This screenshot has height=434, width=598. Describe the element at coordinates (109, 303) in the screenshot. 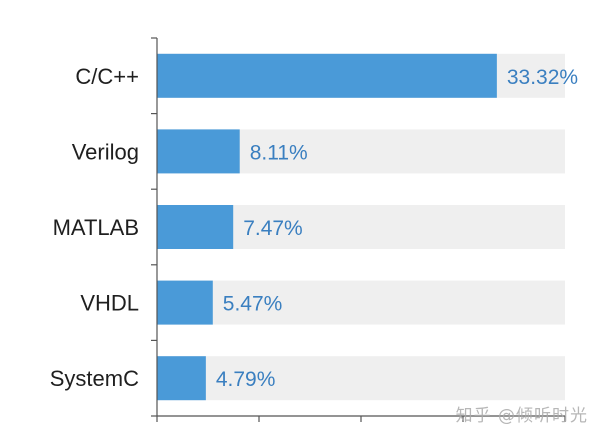

I see `category-label: VHDL` at that location.